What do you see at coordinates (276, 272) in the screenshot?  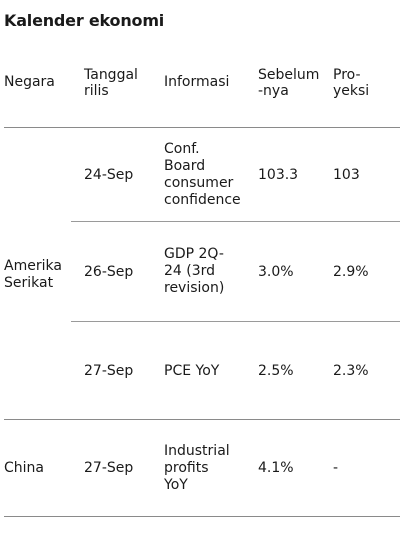 I see `table-row-prev: 3.0%` at bounding box center [276, 272].